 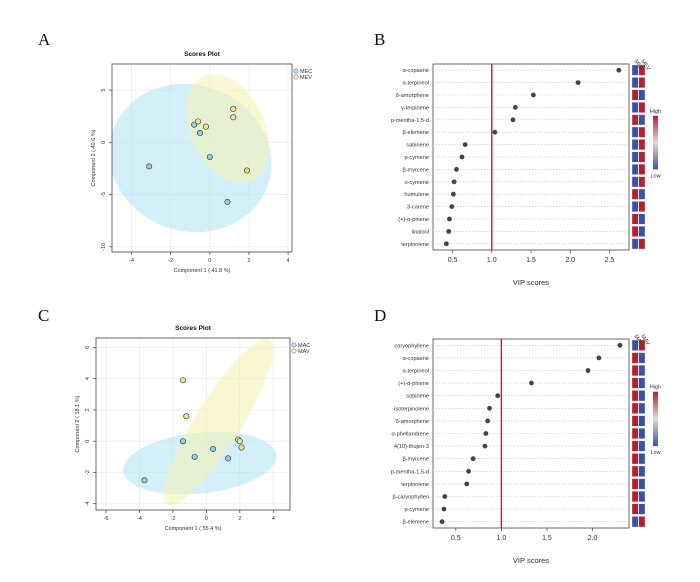 What do you see at coordinates (645, 65) in the screenshot?
I see `heatmap-column-label: MEV` at bounding box center [645, 65].